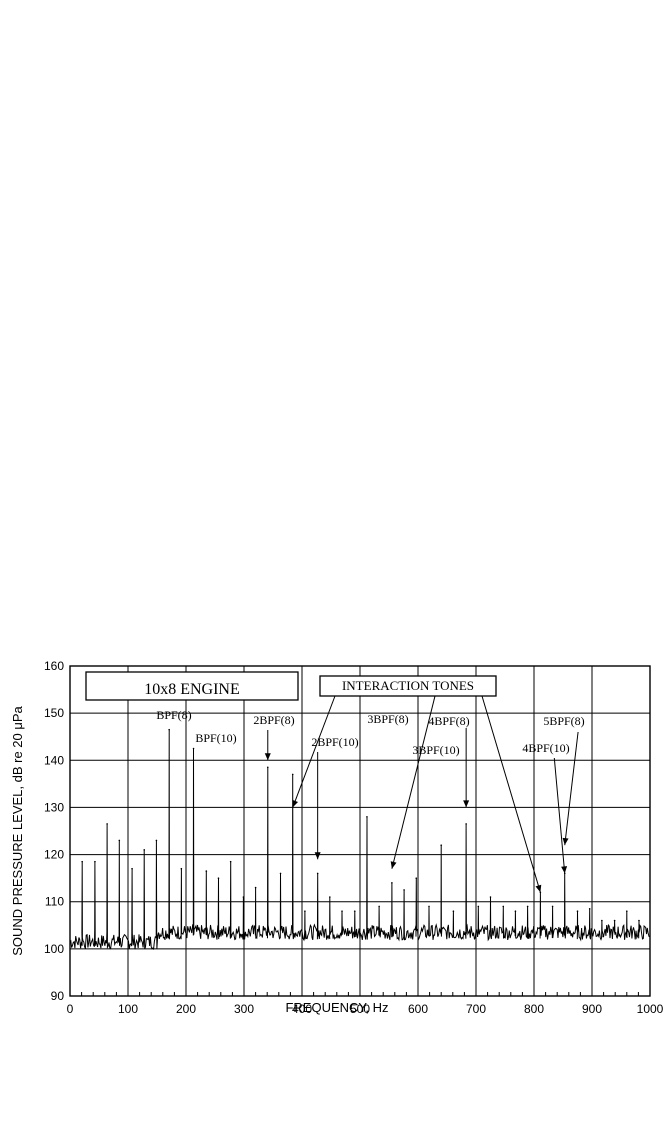  I want to click on arrow-4bpf10, so click(559, 815).